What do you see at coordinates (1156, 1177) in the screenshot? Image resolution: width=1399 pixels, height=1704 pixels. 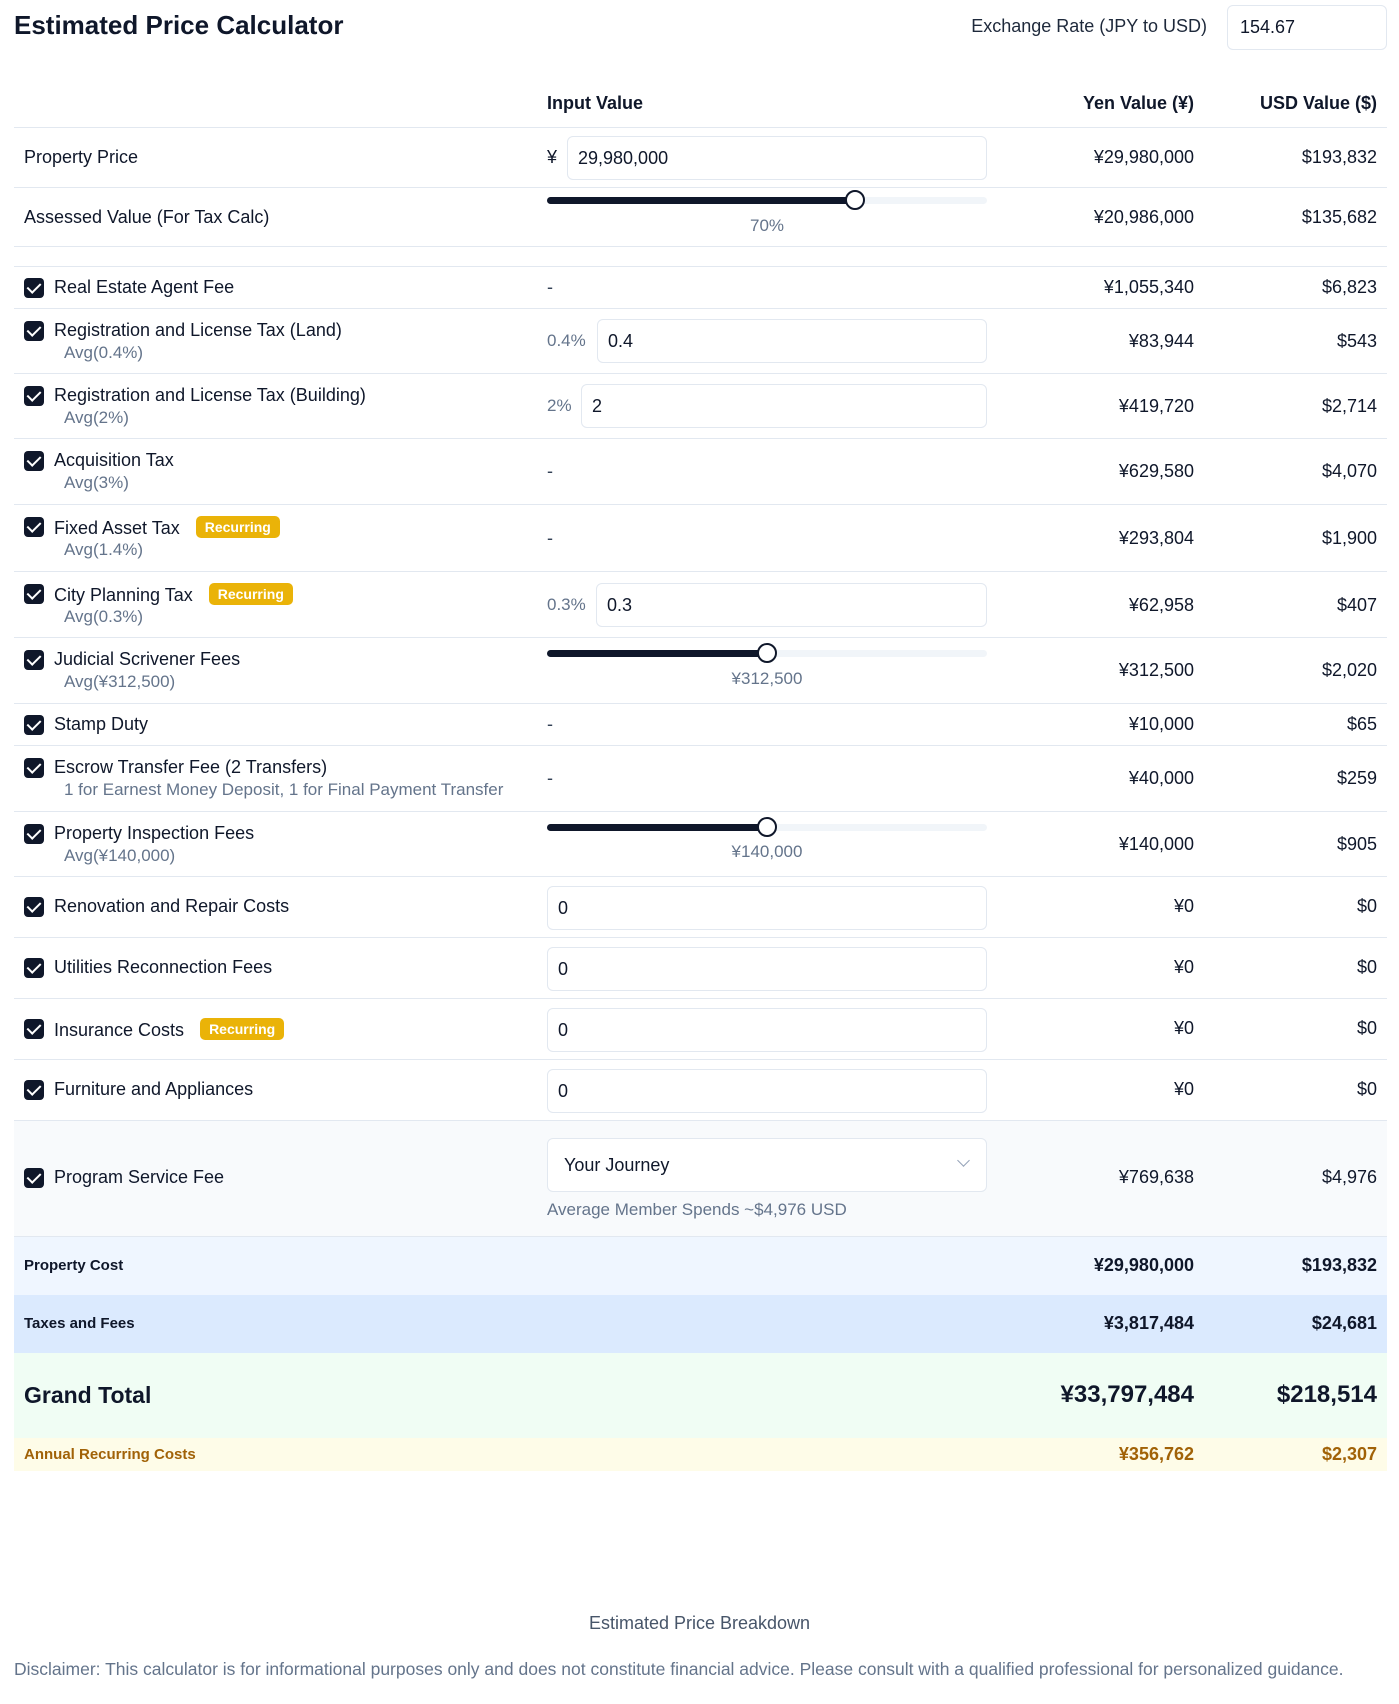 I see `fee-yen: ¥769,638` at bounding box center [1156, 1177].